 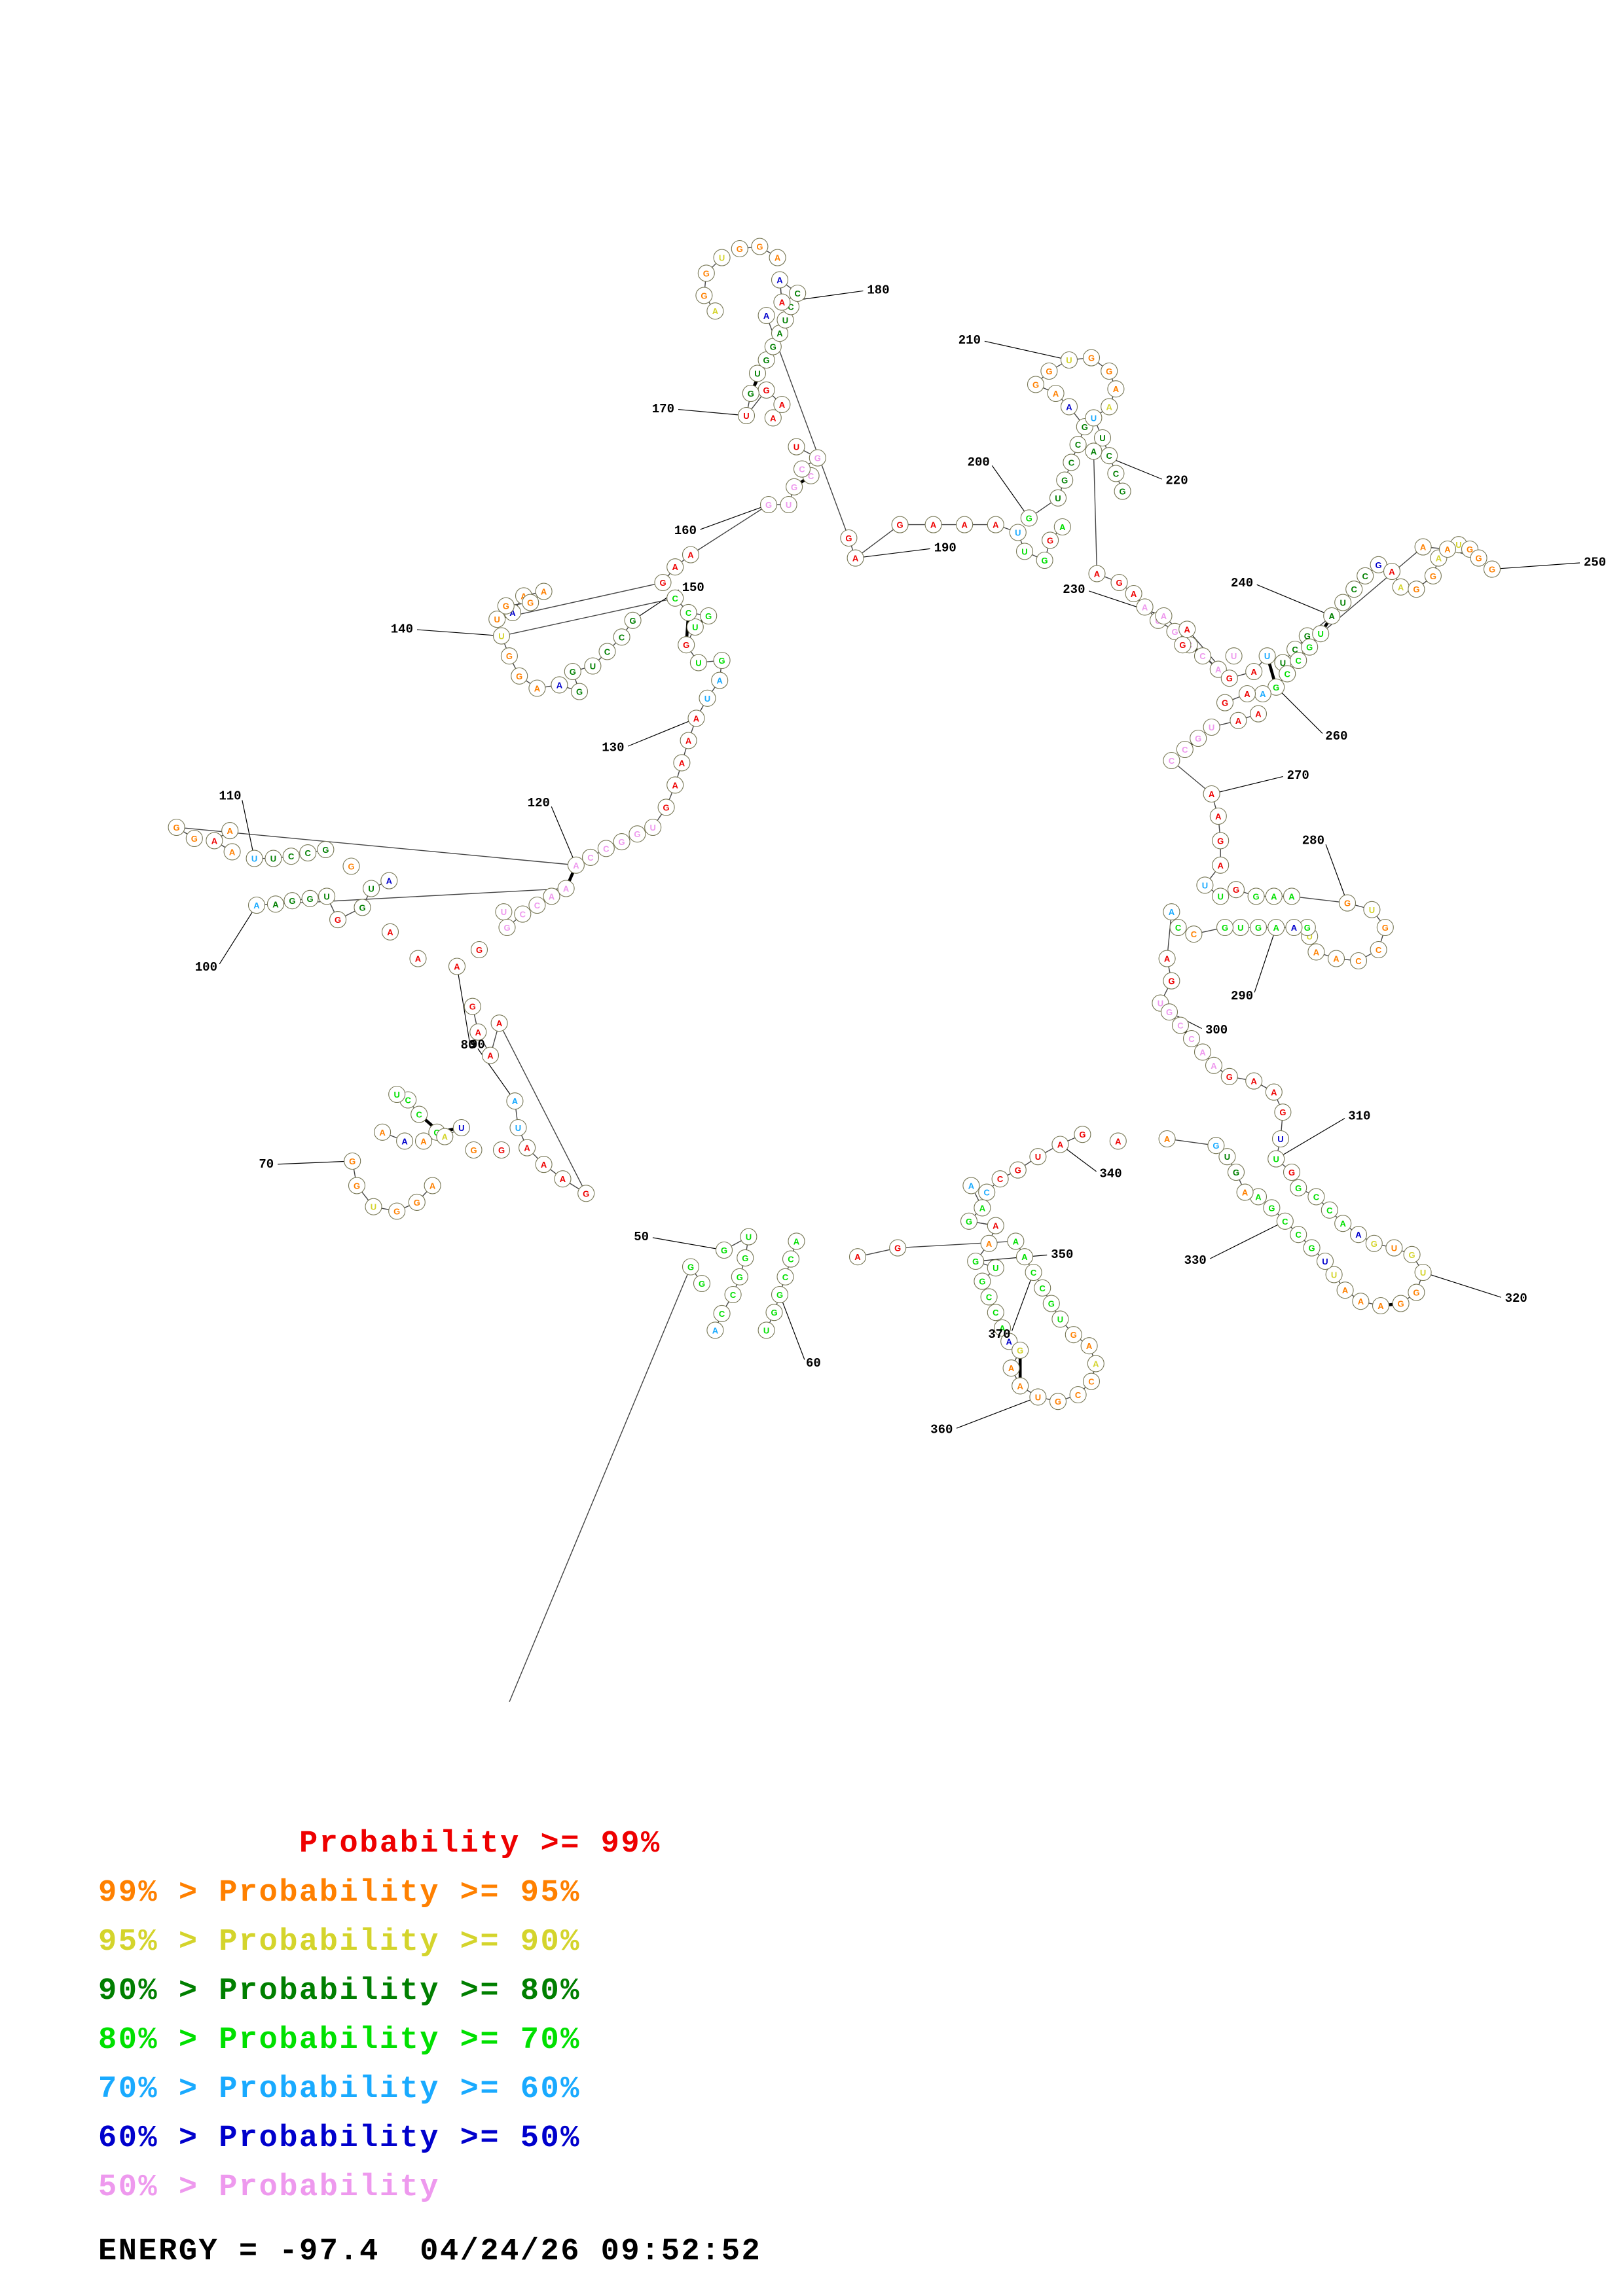 What do you see at coordinates (269, 2187) in the screenshot?
I see `legend-row-plow: 50% > Probability` at bounding box center [269, 2187].